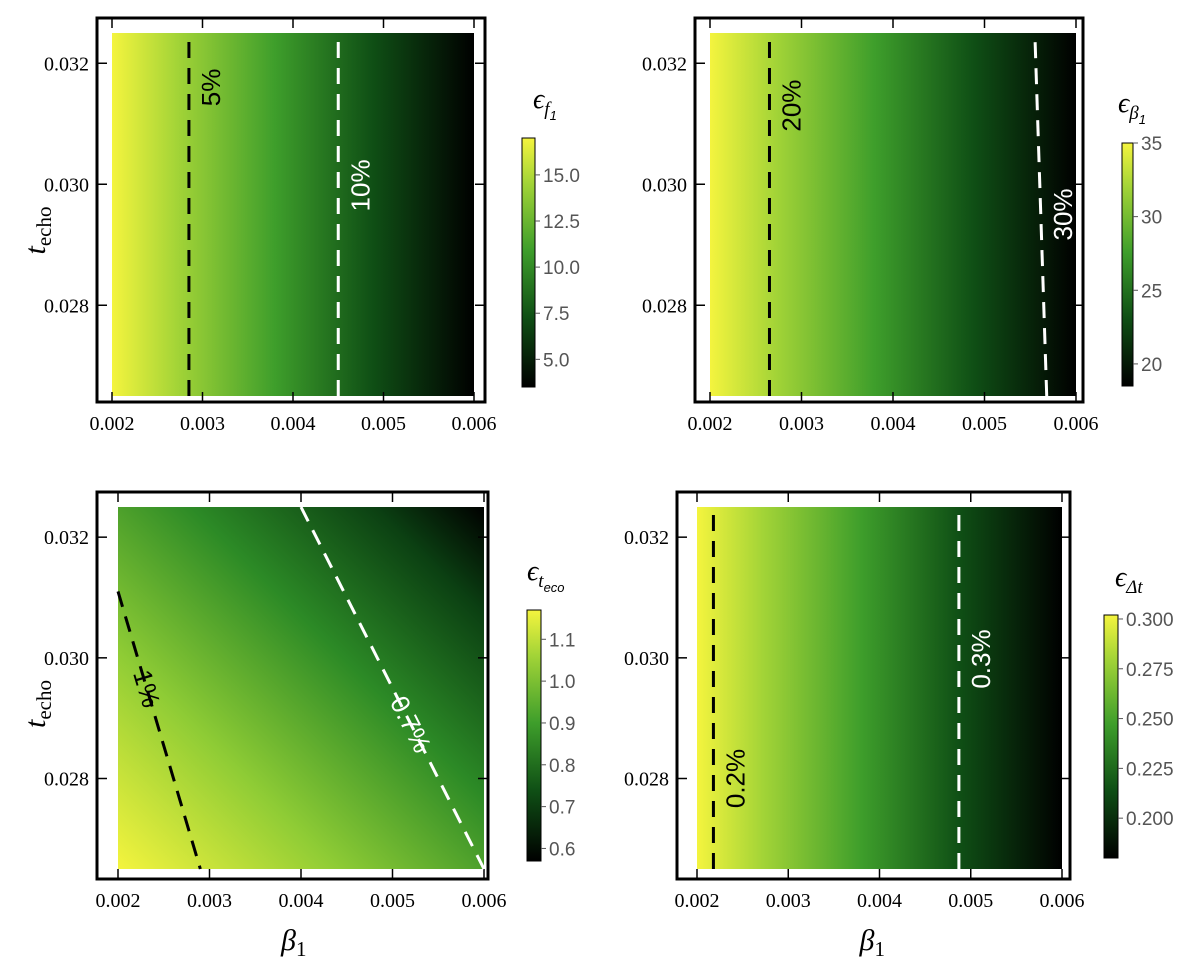 The image size is (1193, 971). I want to click on heatmap-ef1, so click(293, 214).